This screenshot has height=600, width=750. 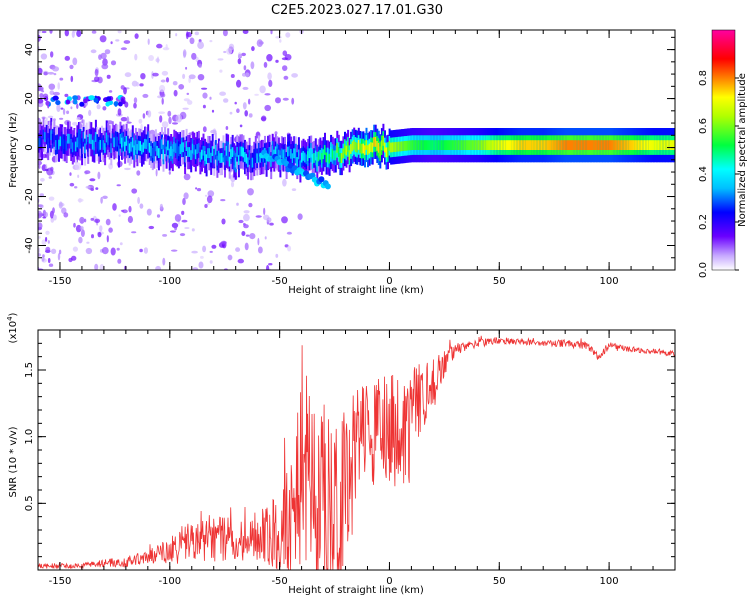 What do you see at coordinates (356, 590) in the screenshot?
I see `snr-x-axis-label: Height of straight line (km)` at bounding box center [356, 590].